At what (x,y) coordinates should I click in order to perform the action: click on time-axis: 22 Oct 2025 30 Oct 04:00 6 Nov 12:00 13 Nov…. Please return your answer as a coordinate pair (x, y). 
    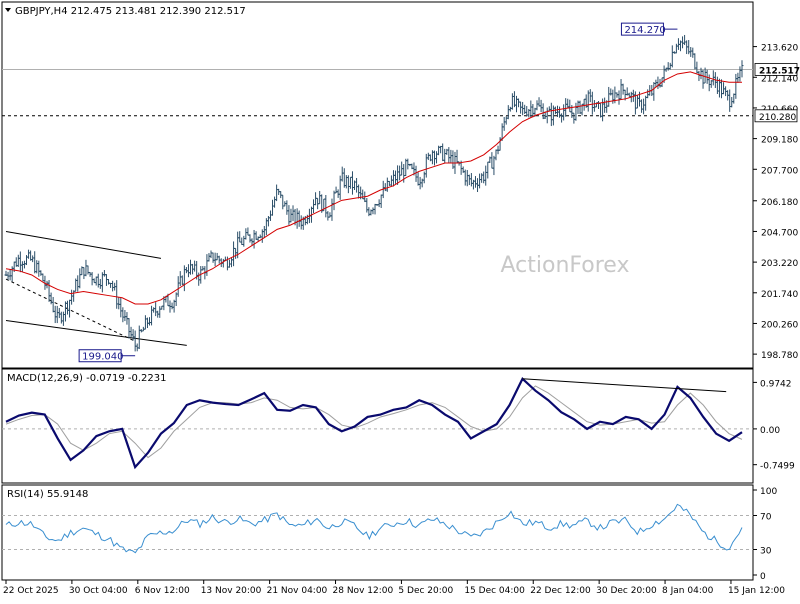
    Looking at the image, I should click on (394, 588).